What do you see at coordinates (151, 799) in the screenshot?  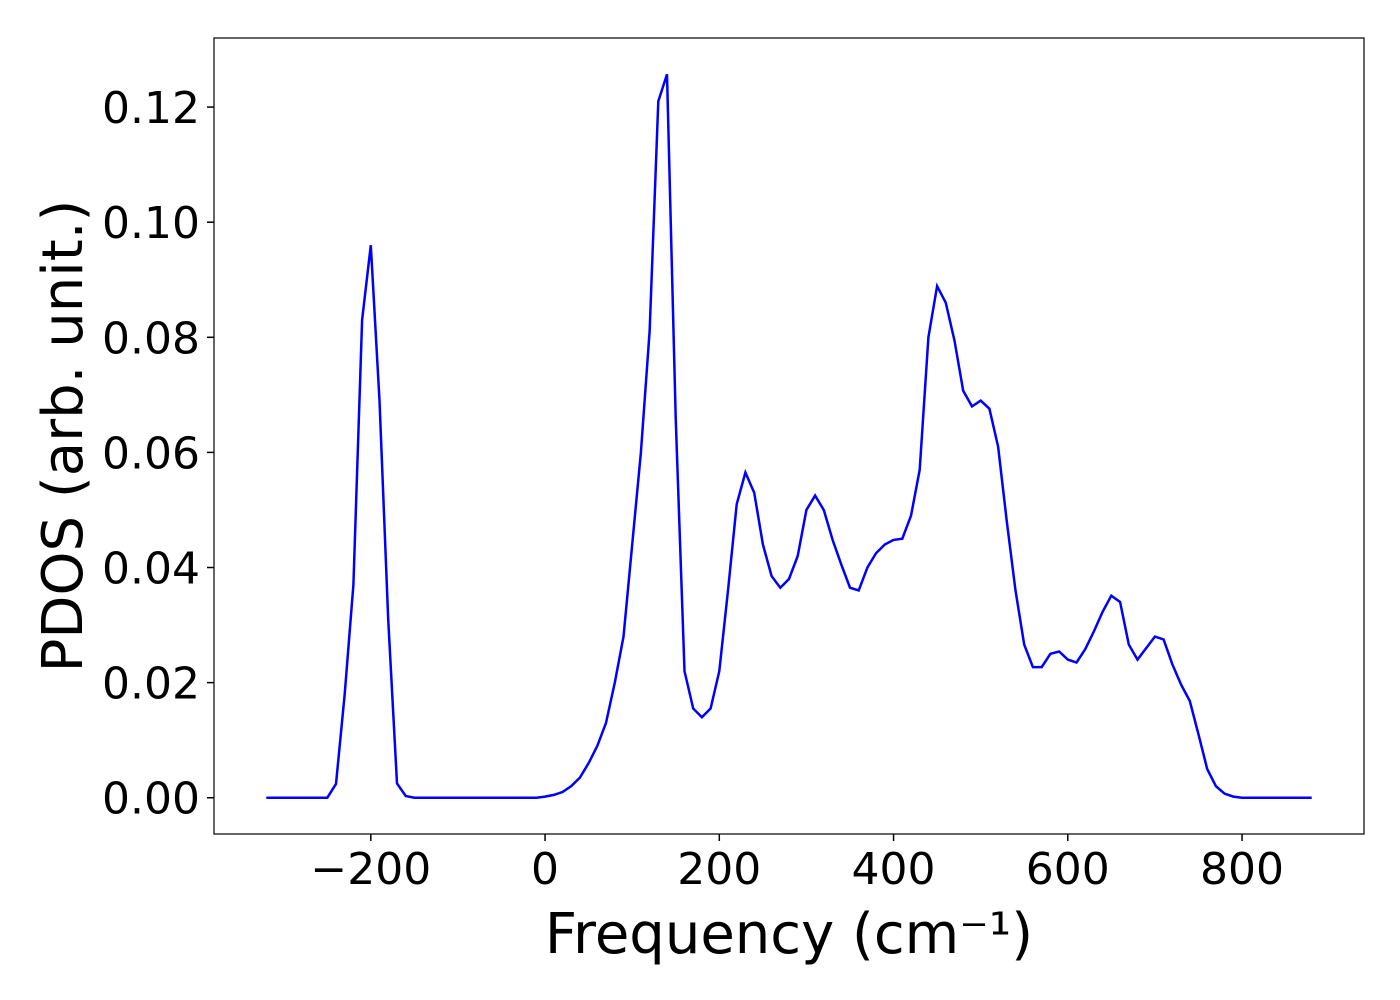 I see `y-tick-label: 0.00` at bounding box center [151, 799].